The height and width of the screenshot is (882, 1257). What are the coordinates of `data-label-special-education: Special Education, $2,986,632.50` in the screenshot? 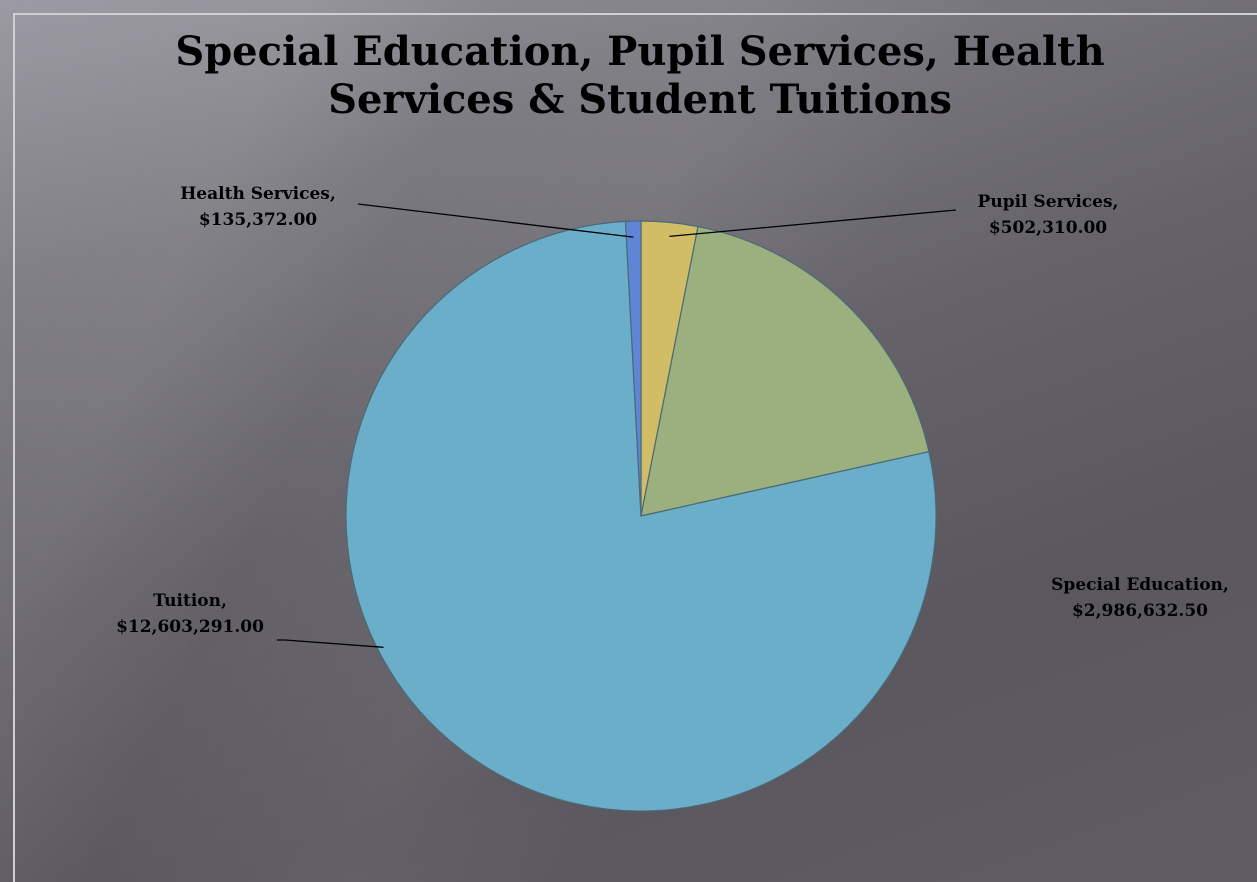 It's located at (1140, 598).